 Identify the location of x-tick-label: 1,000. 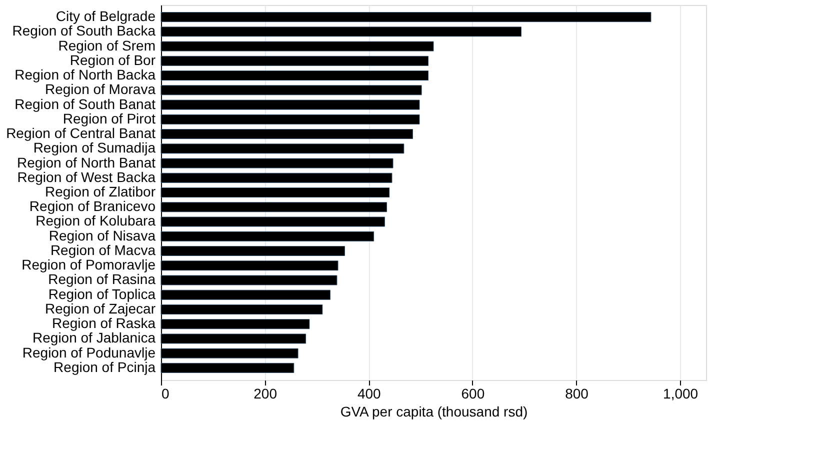
(680, 394).